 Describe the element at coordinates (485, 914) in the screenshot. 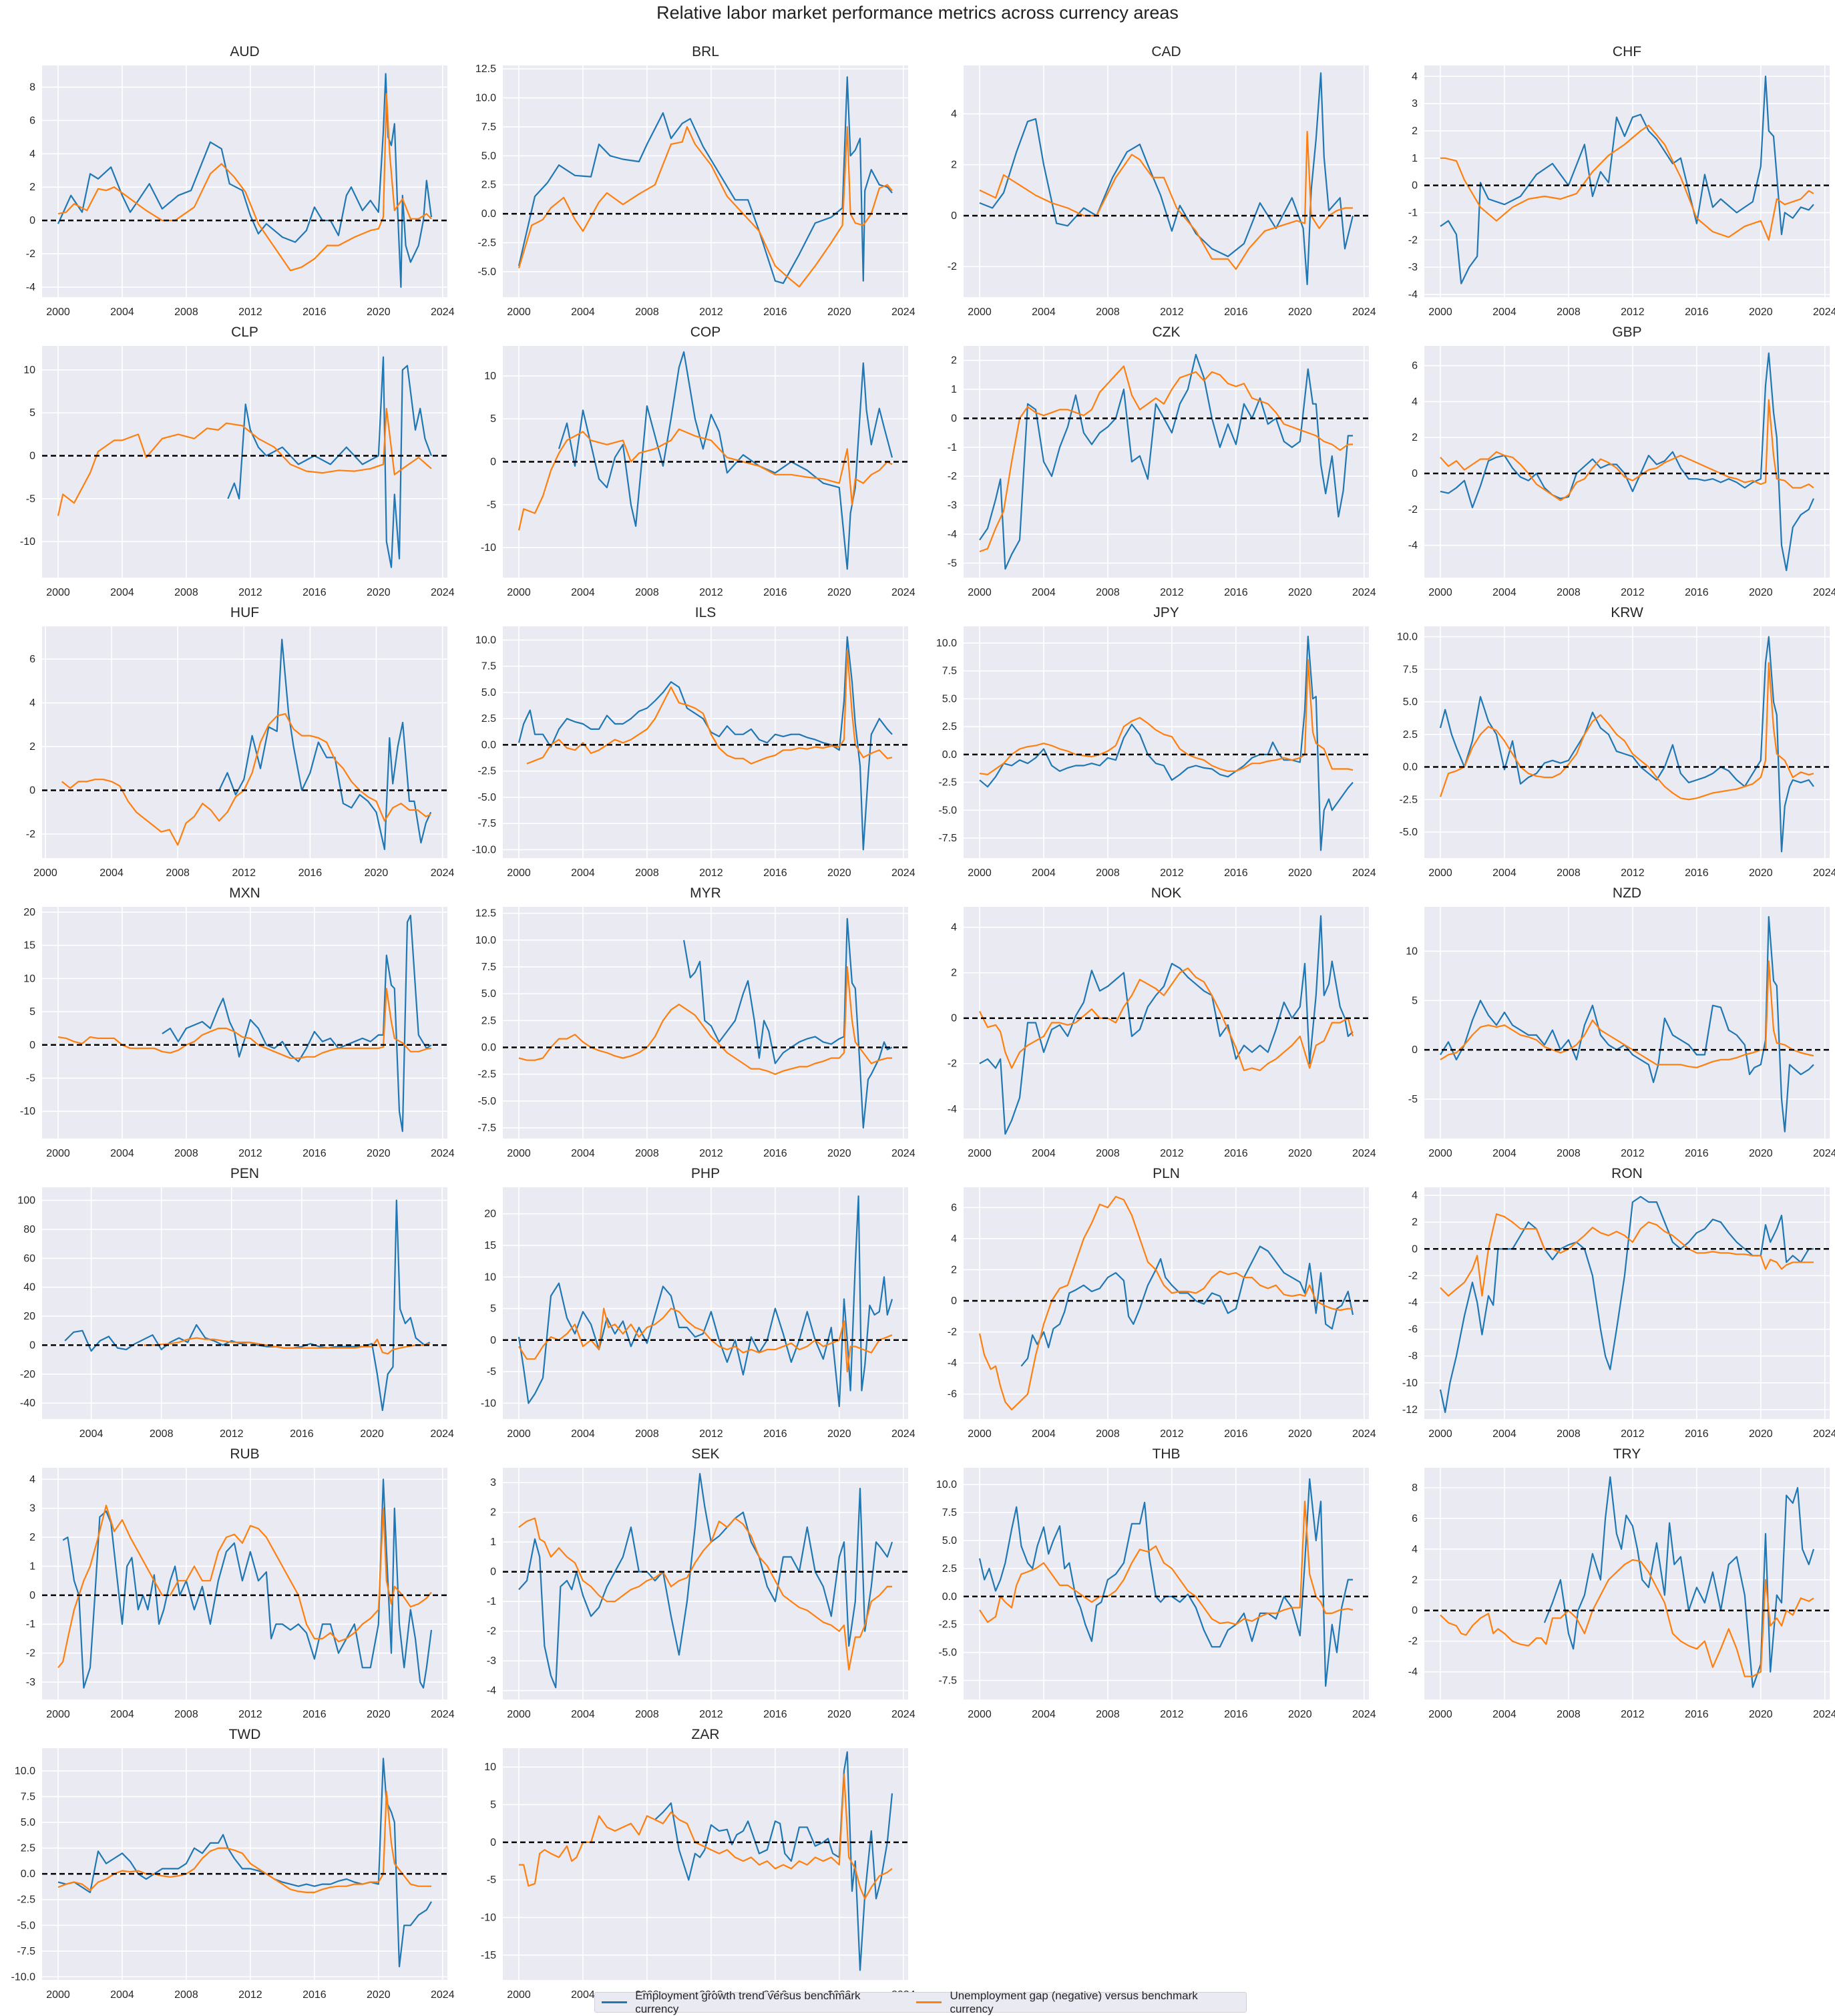

I see `y-tick-label: 12.5` at that location.